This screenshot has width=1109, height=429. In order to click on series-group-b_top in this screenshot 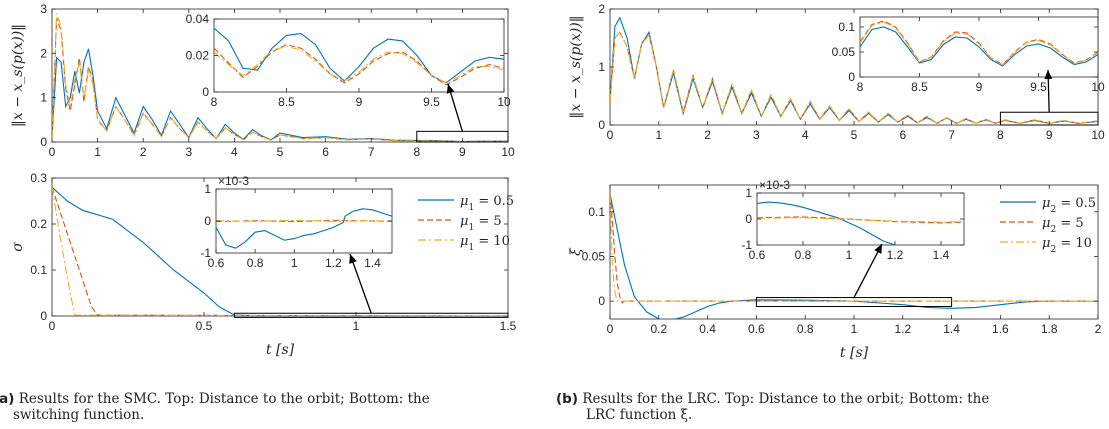, I will do `click(854, 70)`.